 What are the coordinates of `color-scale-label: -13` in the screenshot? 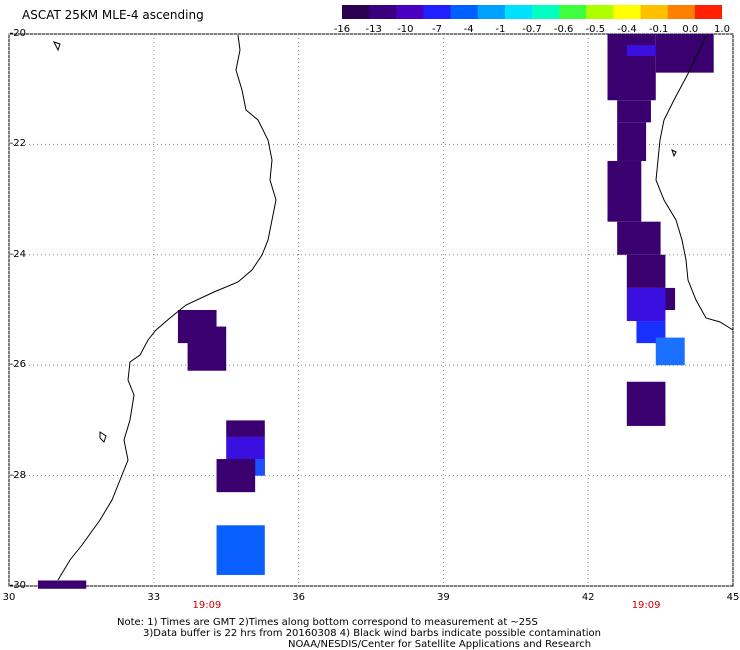 It's located at (373, 29).